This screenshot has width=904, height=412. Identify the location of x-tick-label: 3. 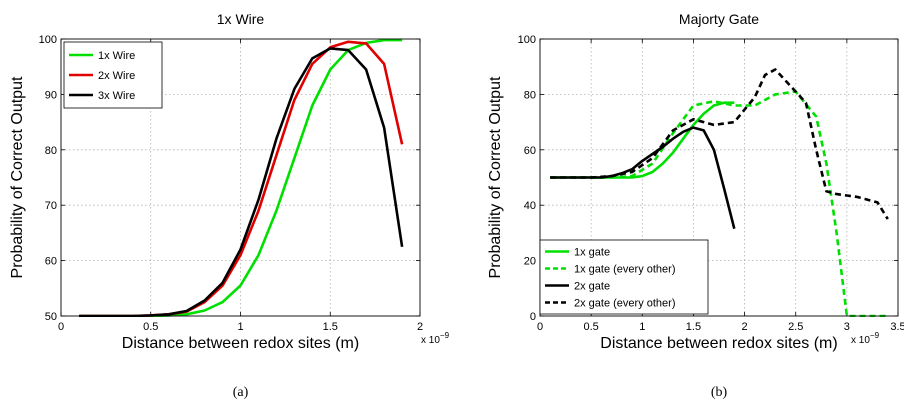
(847, 327).